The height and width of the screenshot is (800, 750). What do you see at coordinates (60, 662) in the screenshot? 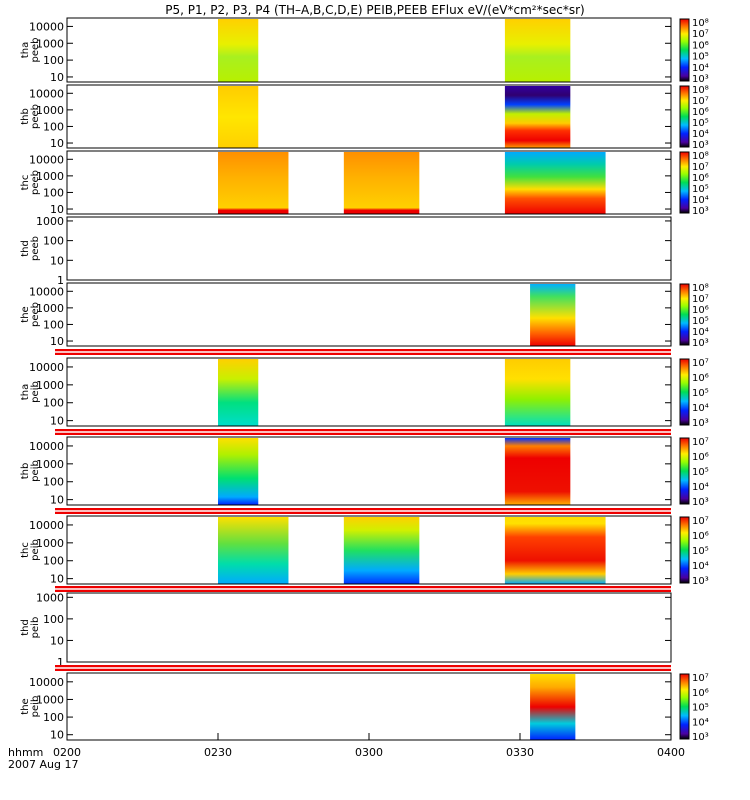
I see `y-tick-label: 1` at bounding box center [60, 662].